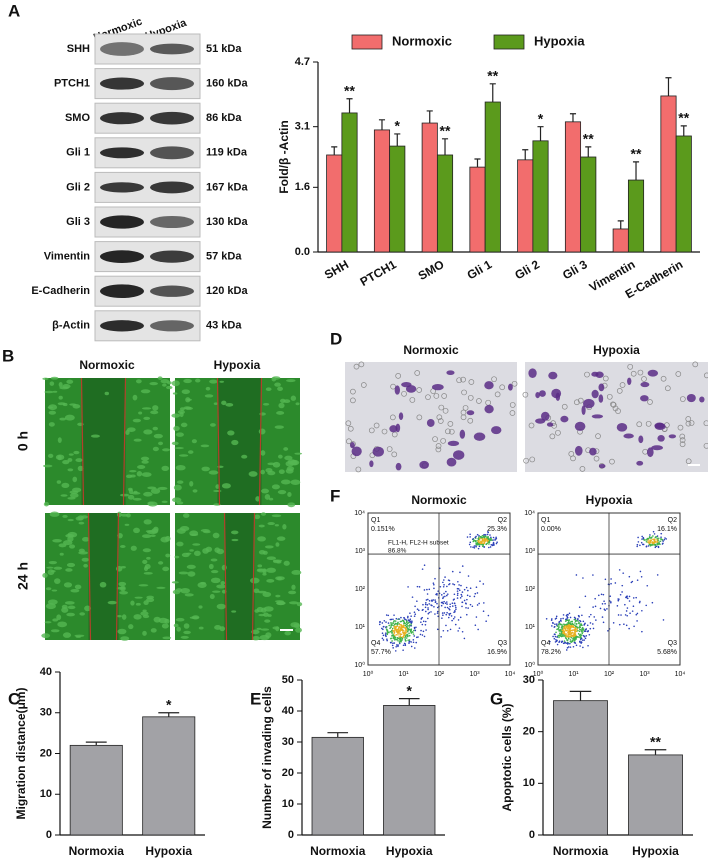 The height and width of the screenshot is (861, 708). I want to click on flow-x-tick: 10⁰, so click(368, 674).